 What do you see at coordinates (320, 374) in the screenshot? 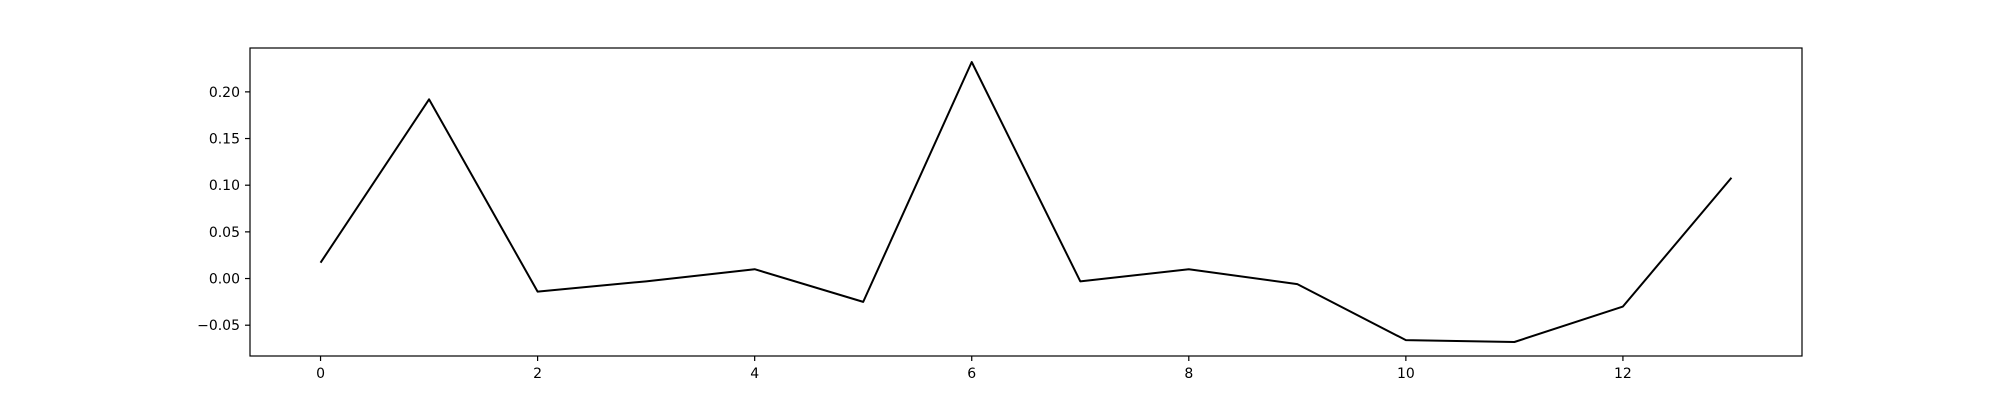
I see `x-tick-label: 0` at bounding box center [320, 374].